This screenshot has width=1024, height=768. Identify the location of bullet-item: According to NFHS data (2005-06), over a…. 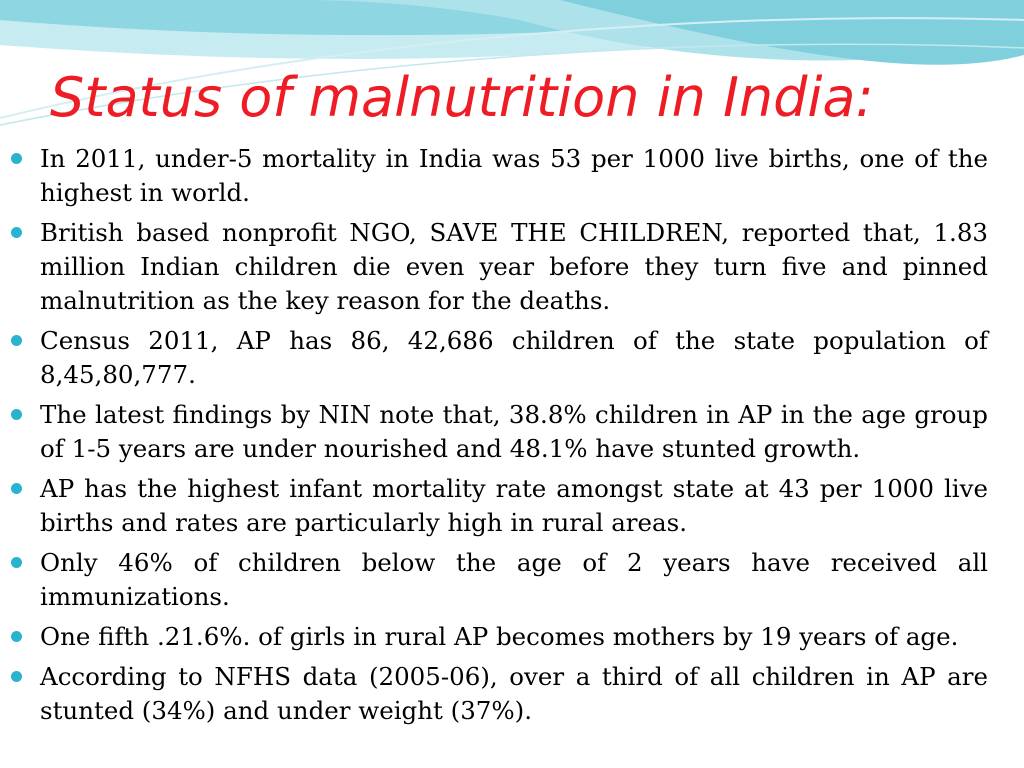
(499, 694).